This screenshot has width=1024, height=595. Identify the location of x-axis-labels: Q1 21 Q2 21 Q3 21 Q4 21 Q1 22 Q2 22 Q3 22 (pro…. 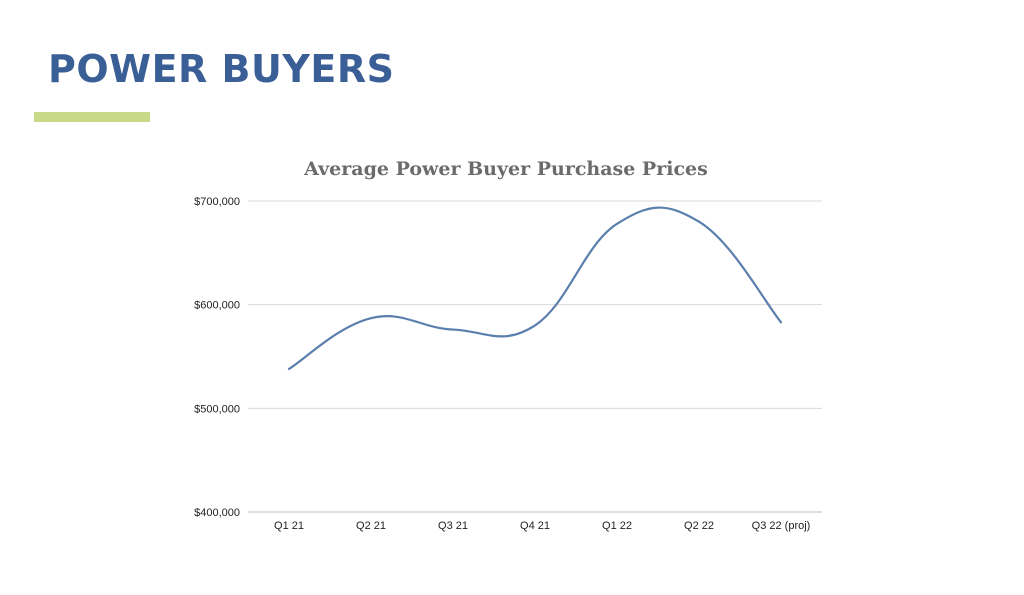
(542, 526).